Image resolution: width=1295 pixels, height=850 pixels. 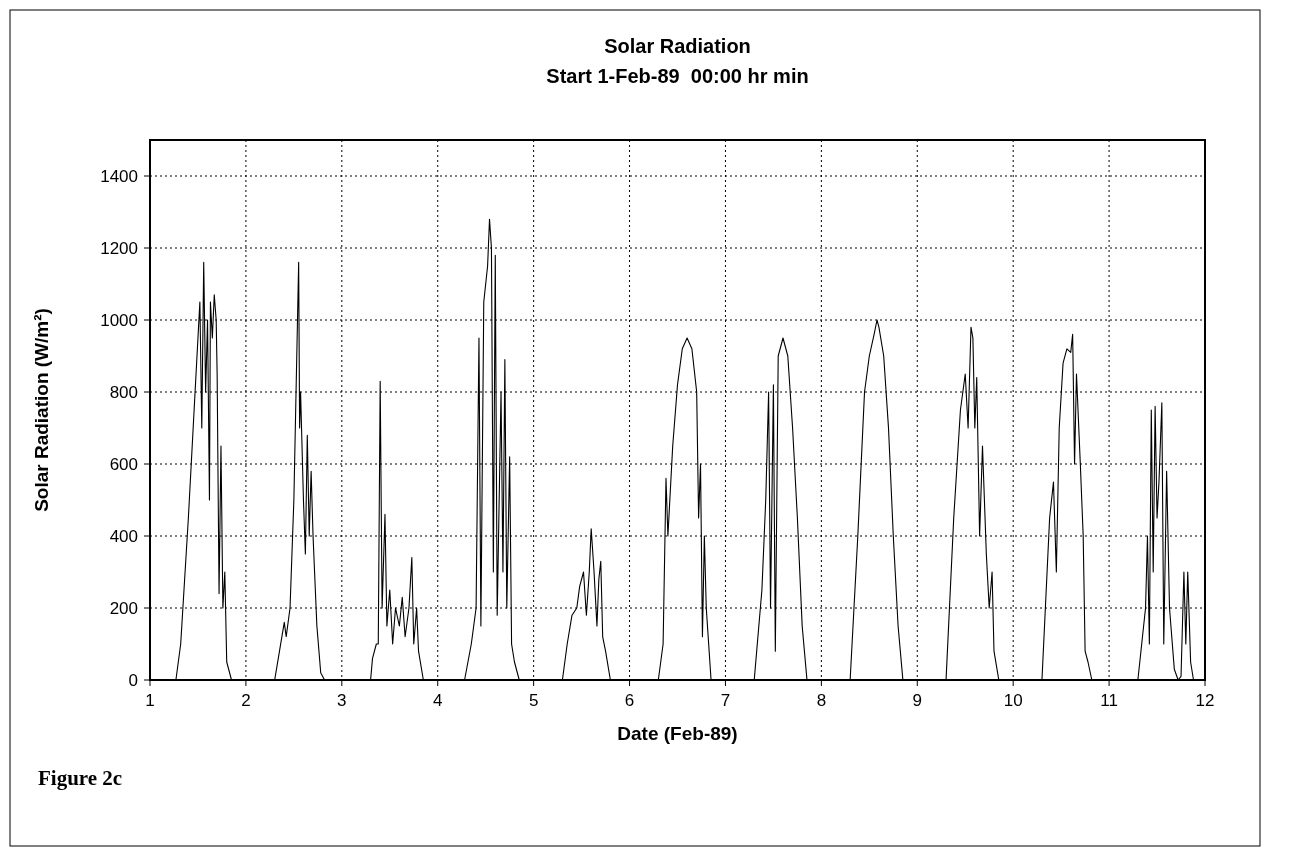 I want to click on chart-title: Solar Radiation, so click(x=677, y=46).